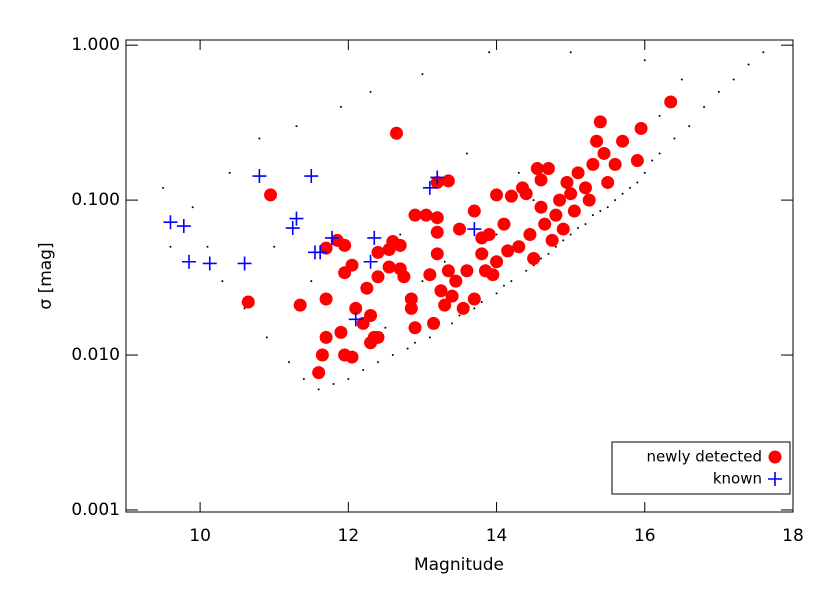 The width and height of the screenshot is (830, 593). I want to click on x-tick-label: 18, so click(793, 536).